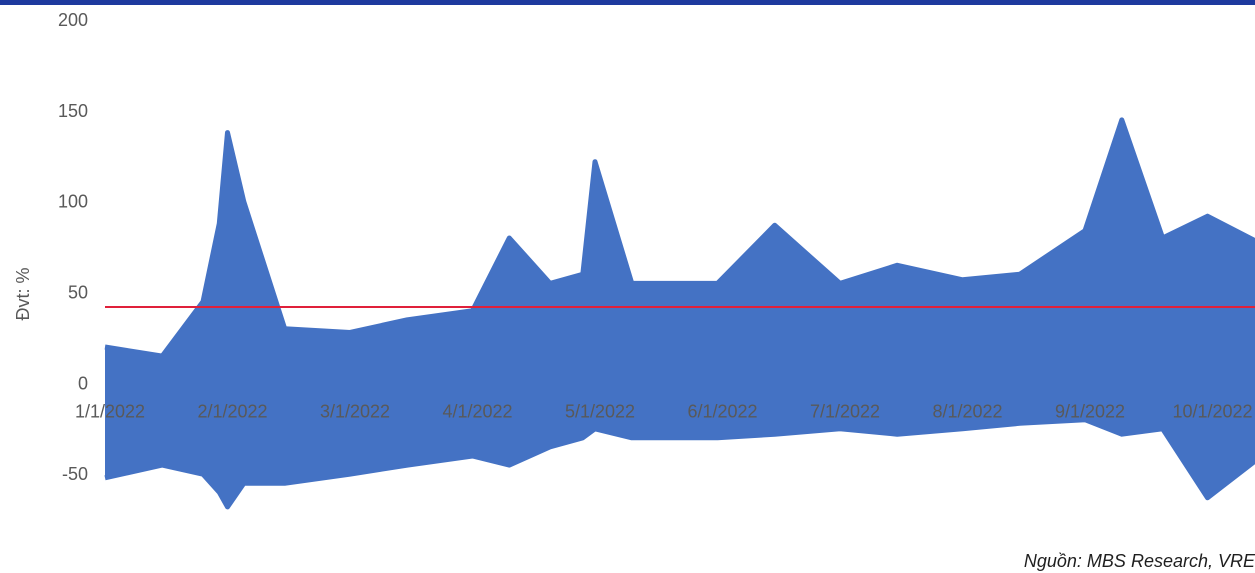  What do you see at coordinates (23, 293) in the screenshot?
I see `y-axis-label: Đvt: %` at bounding box center [23, 293].